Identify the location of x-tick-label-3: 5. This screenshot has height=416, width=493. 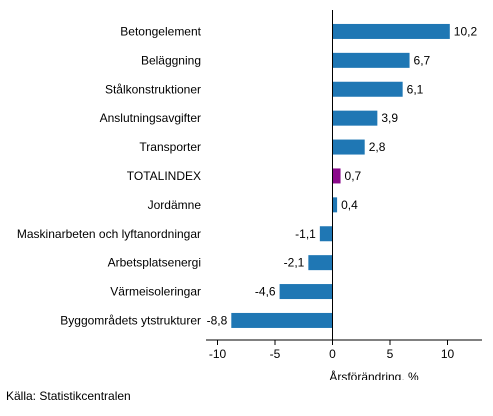
(390, 354).